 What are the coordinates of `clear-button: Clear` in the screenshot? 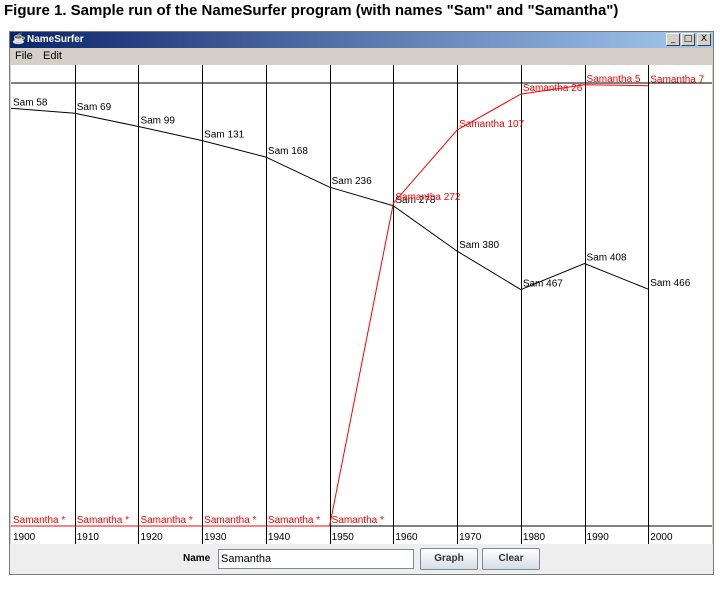 It's located at (511, 559).